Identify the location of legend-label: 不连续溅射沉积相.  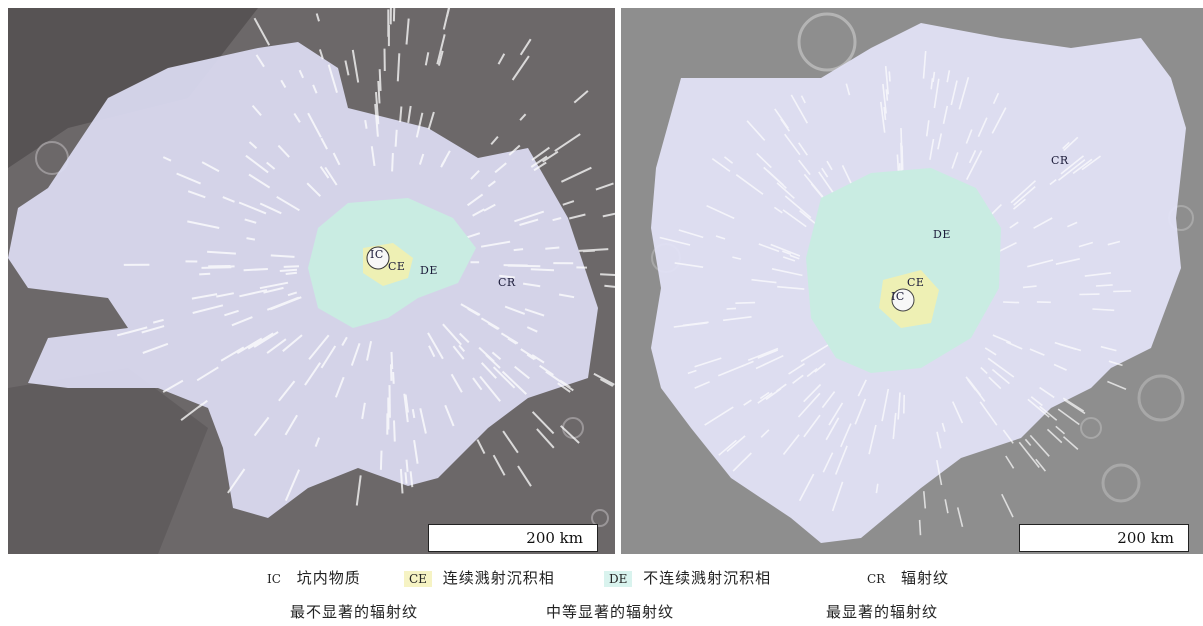
(707, 578).